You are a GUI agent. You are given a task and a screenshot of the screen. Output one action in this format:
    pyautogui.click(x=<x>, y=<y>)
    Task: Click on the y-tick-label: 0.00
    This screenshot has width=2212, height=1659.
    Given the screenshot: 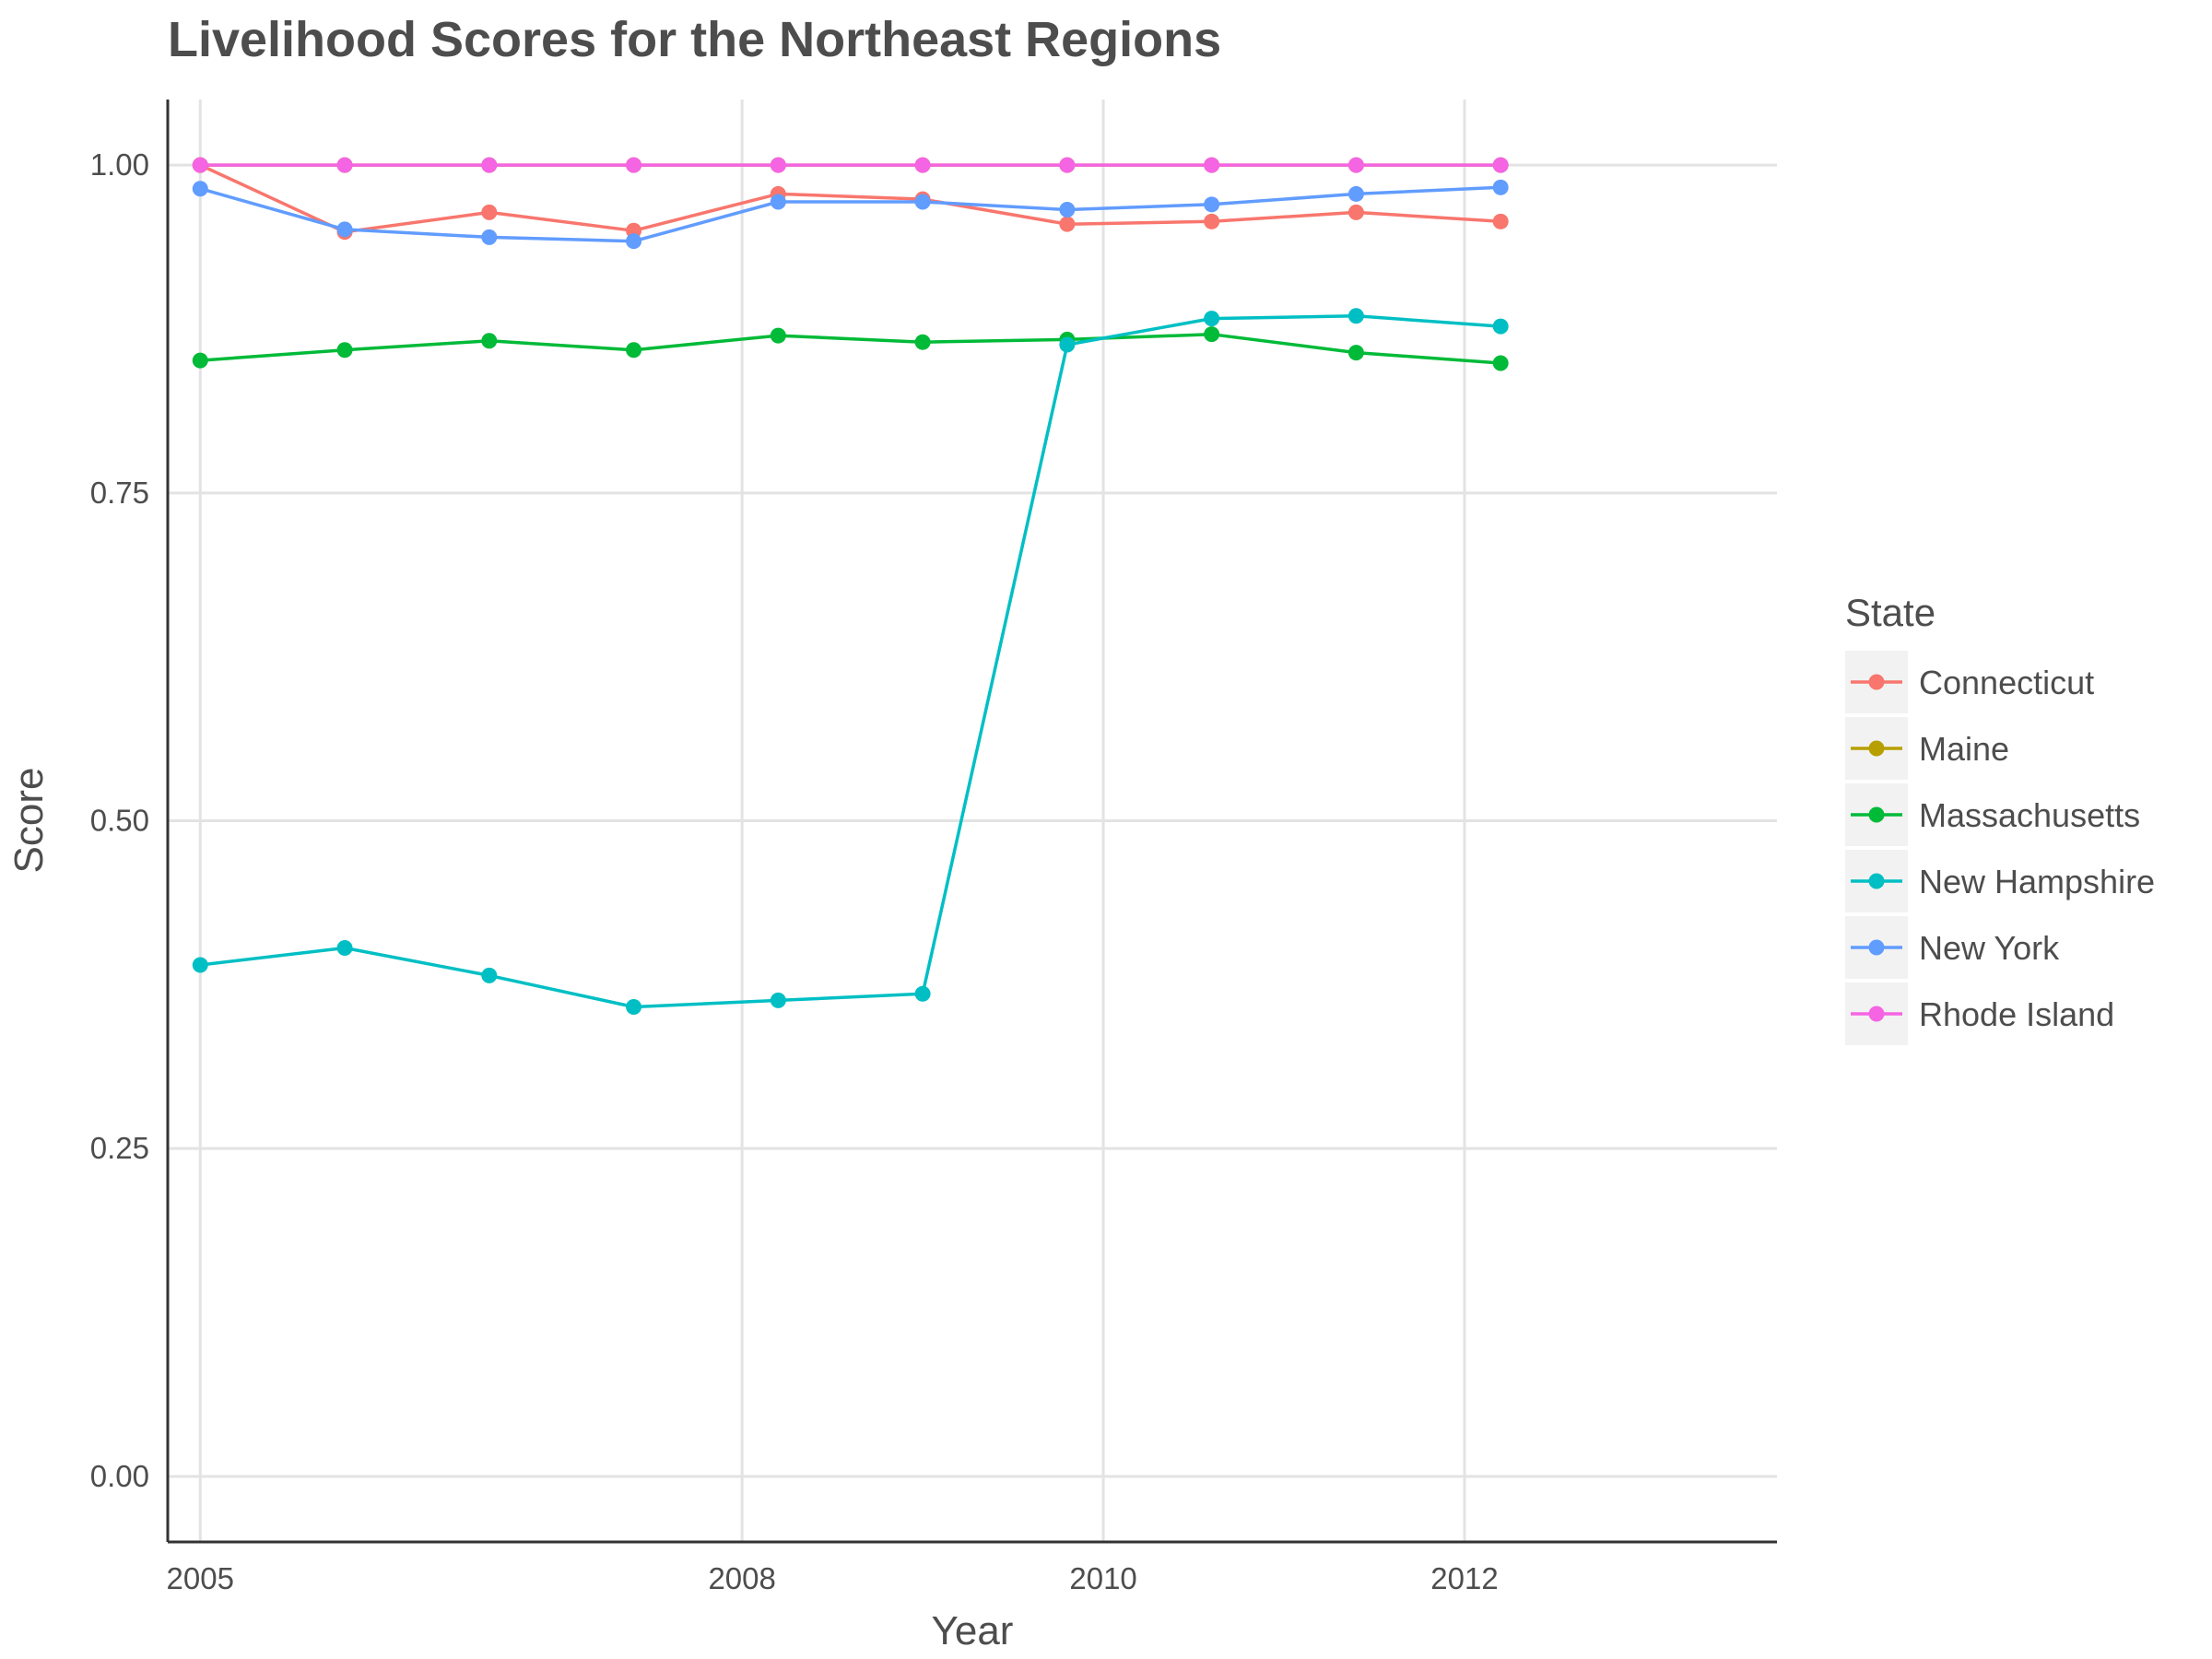 What is the action you would take?
    pyautogui.click(x=119, y=1476)
    